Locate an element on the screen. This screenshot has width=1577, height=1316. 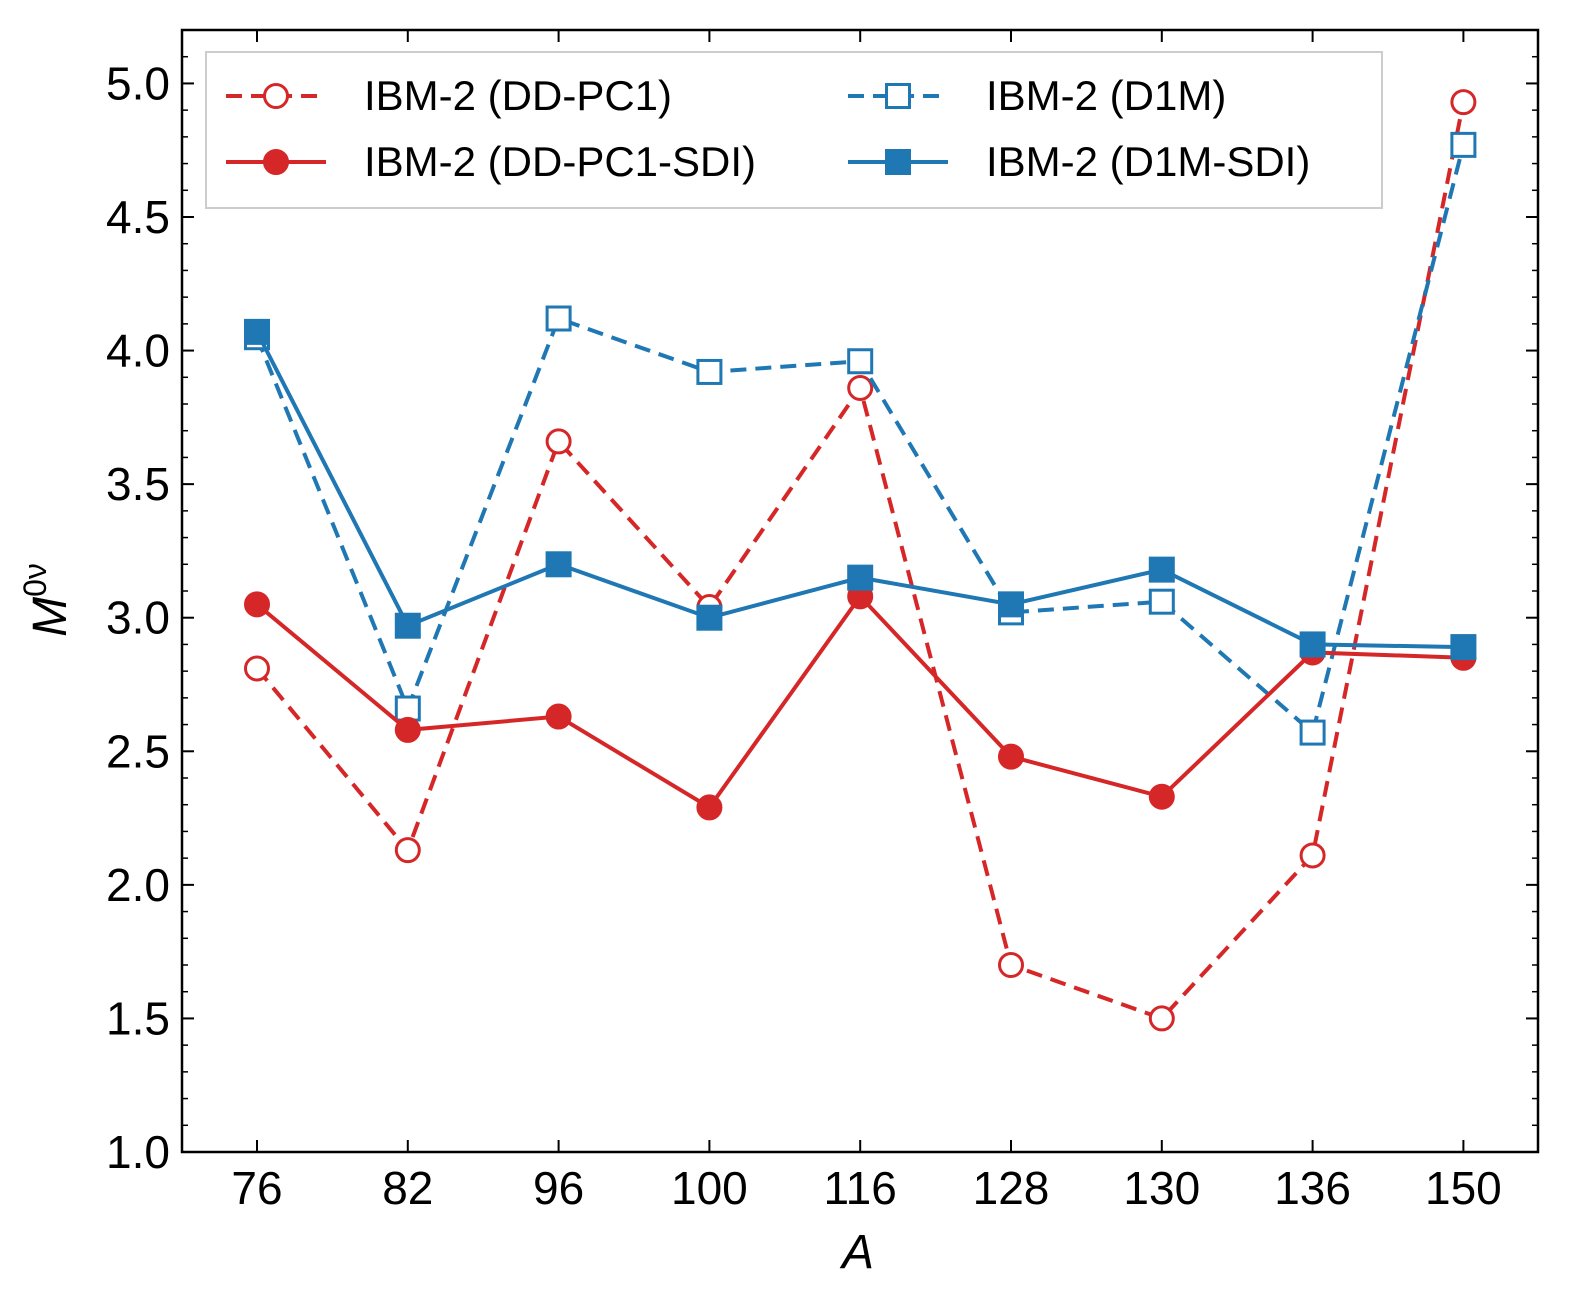
y-tick-label: 2.5 is located at coordinates (138, 751).